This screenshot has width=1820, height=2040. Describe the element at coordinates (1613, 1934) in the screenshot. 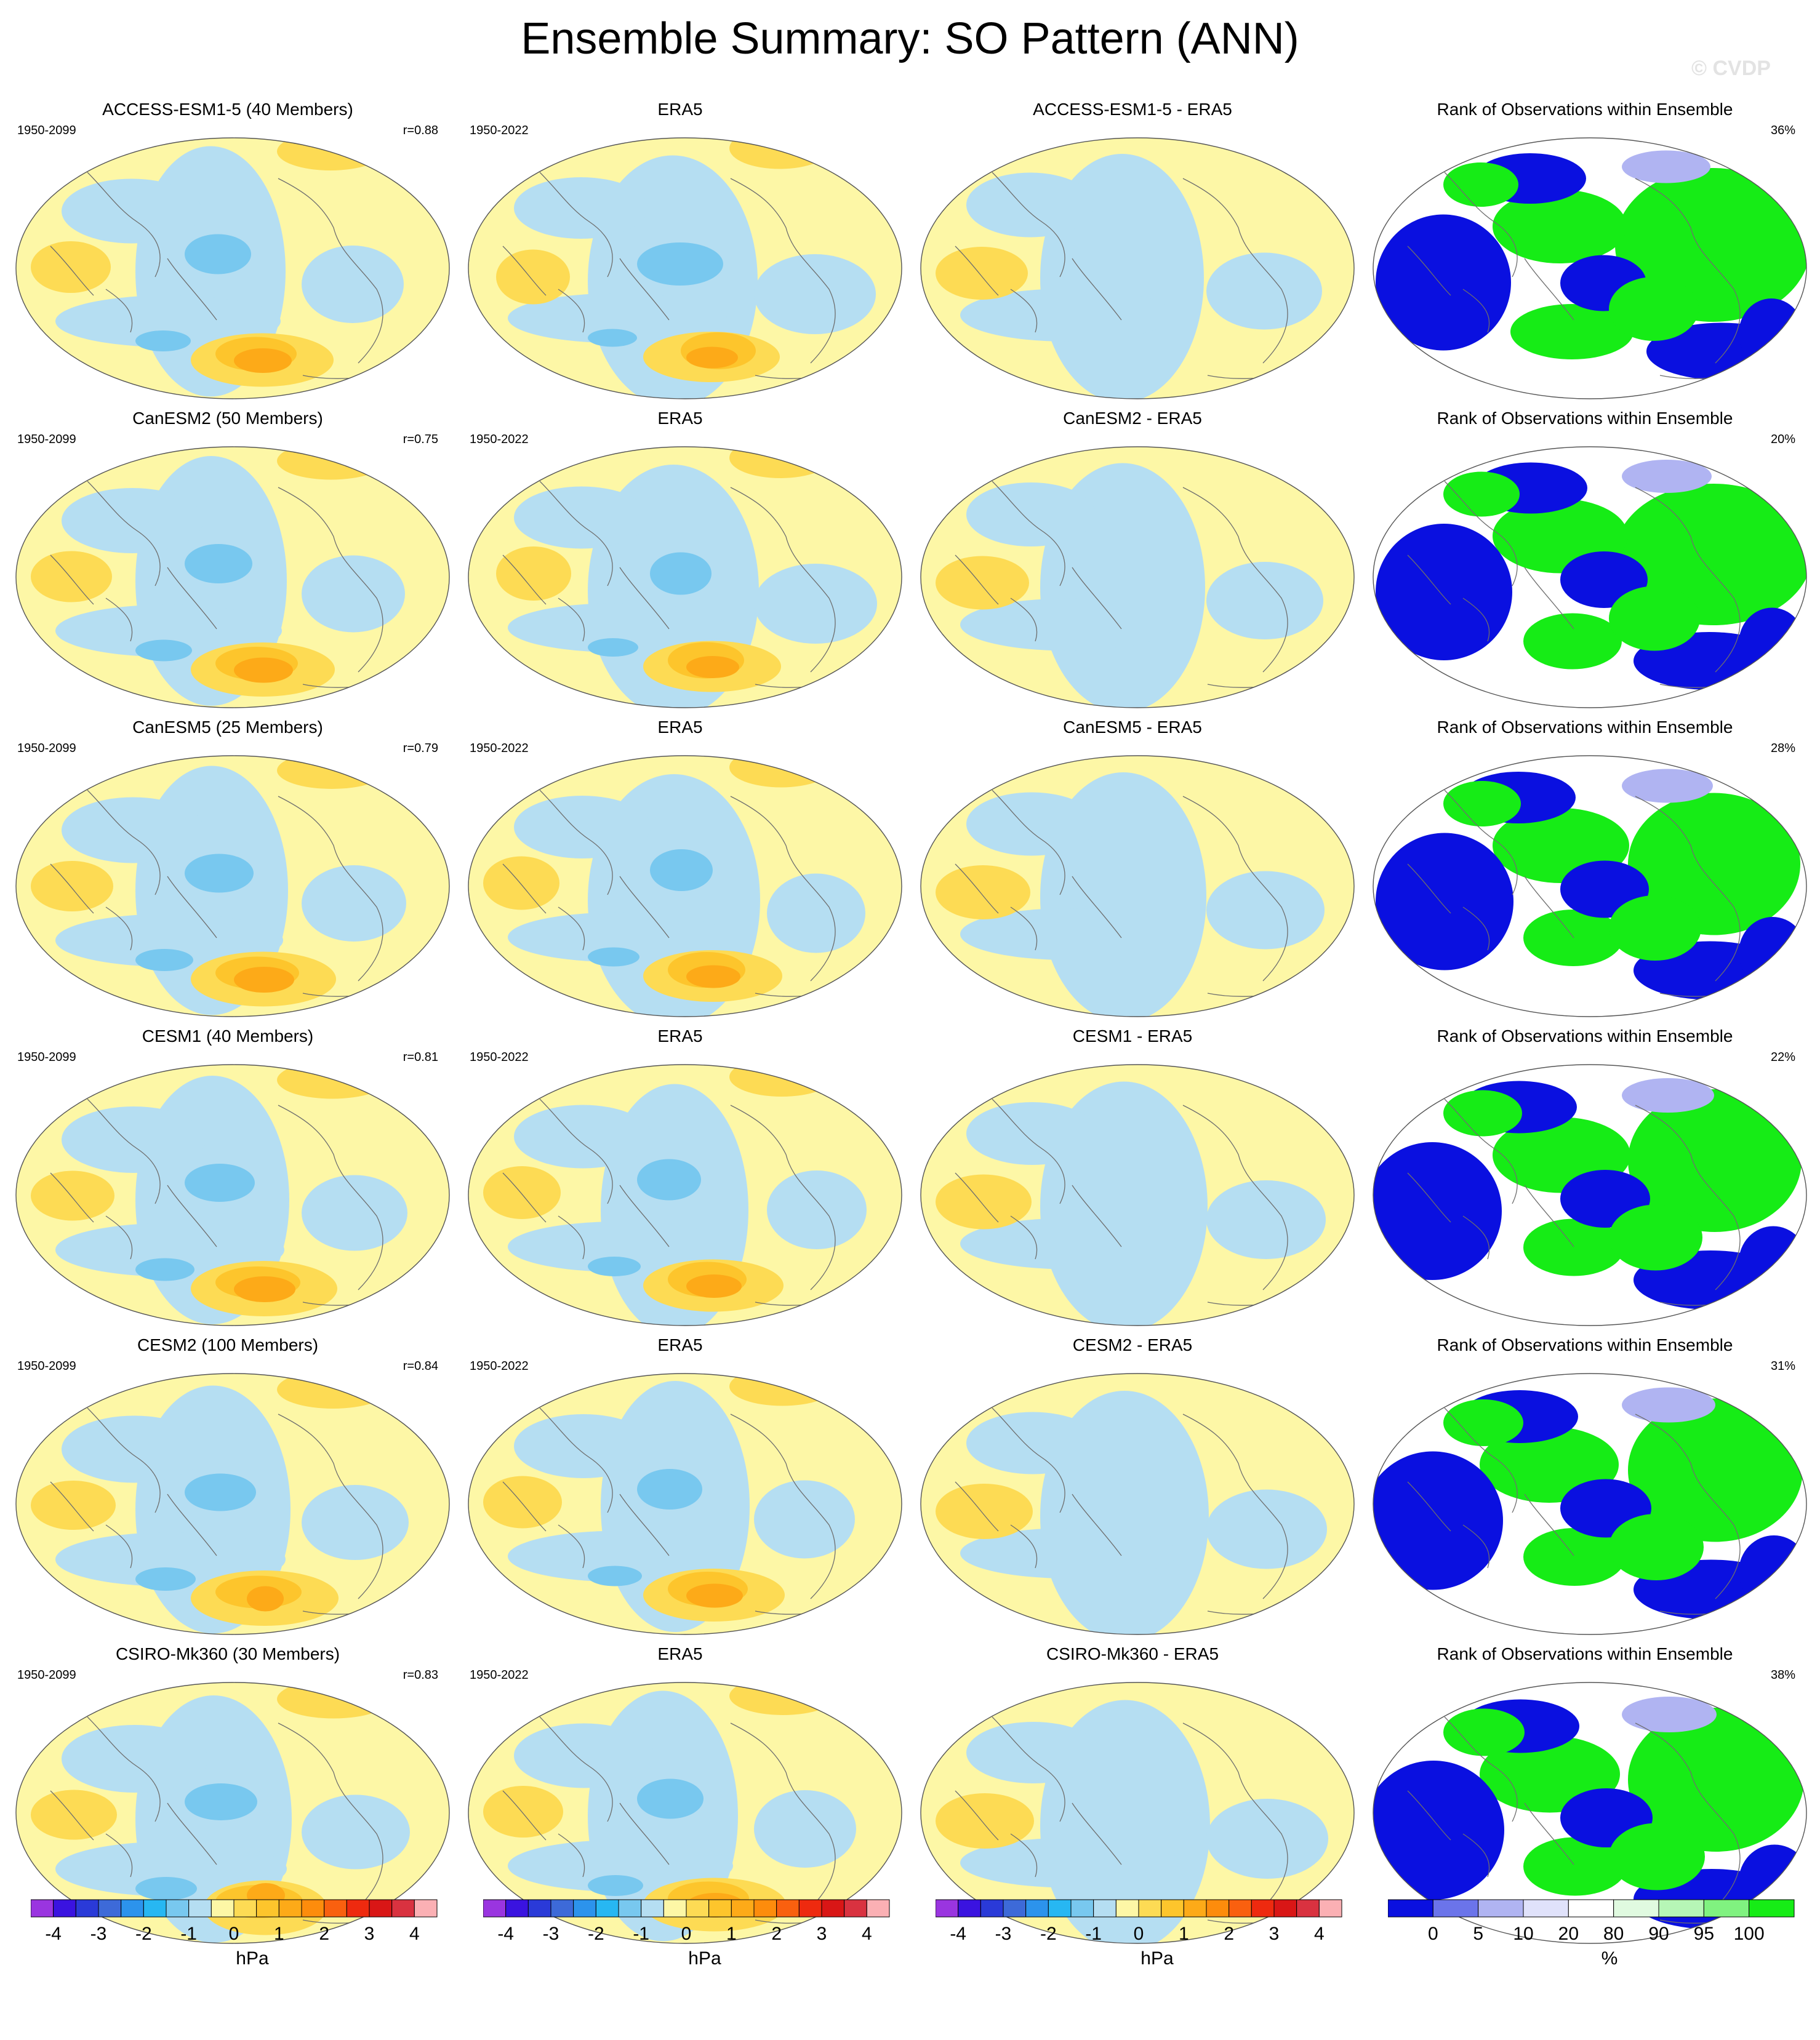

I see `colorbar-tick-label: 80` at that location.